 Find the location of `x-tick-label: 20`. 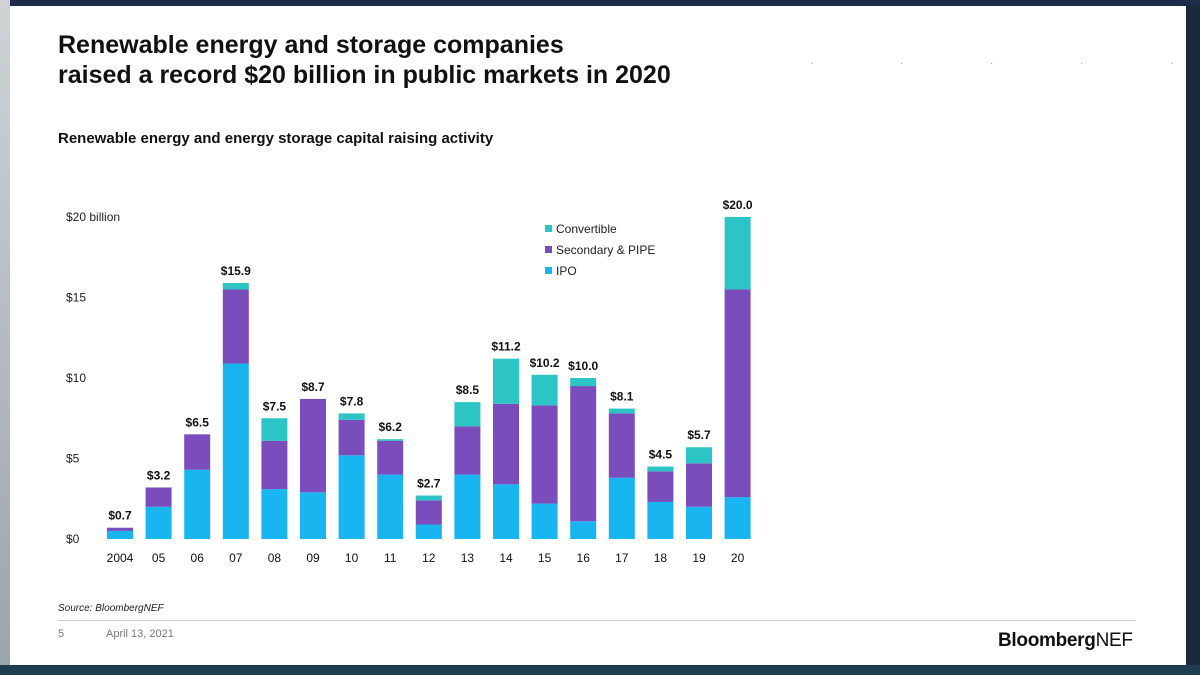

x-tick-label: 20 is located at coordinates (738, 558).